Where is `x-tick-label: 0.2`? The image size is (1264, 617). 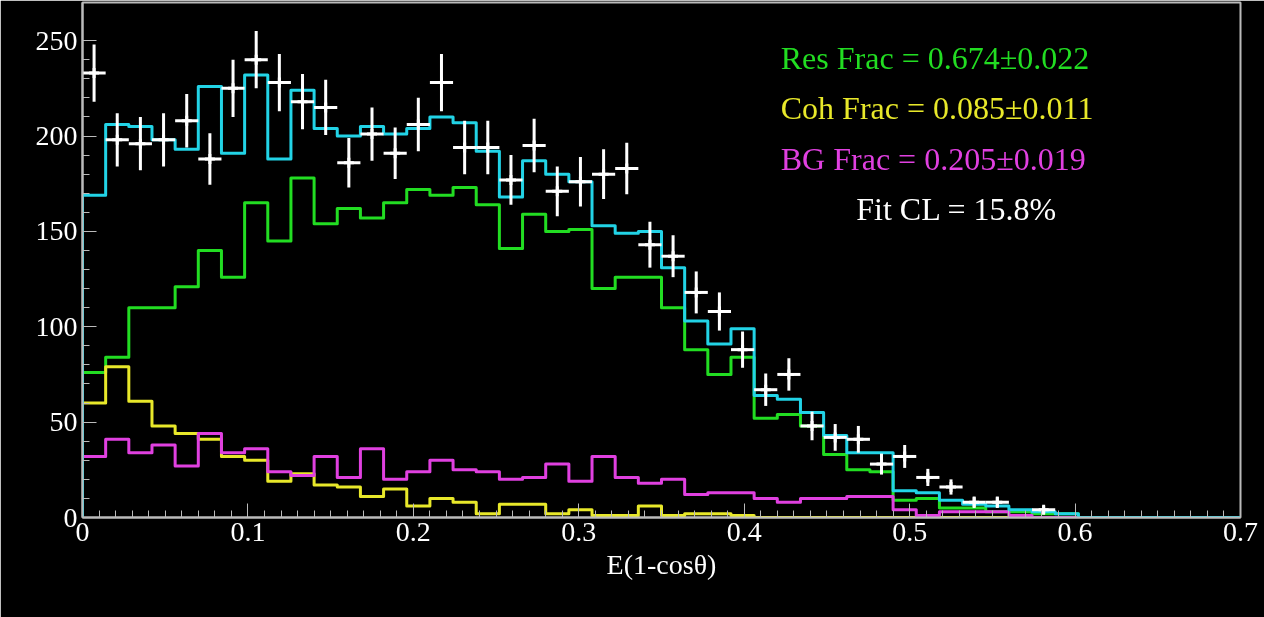
x-tick-label: 0.2 is located at coordinates (413, 531).